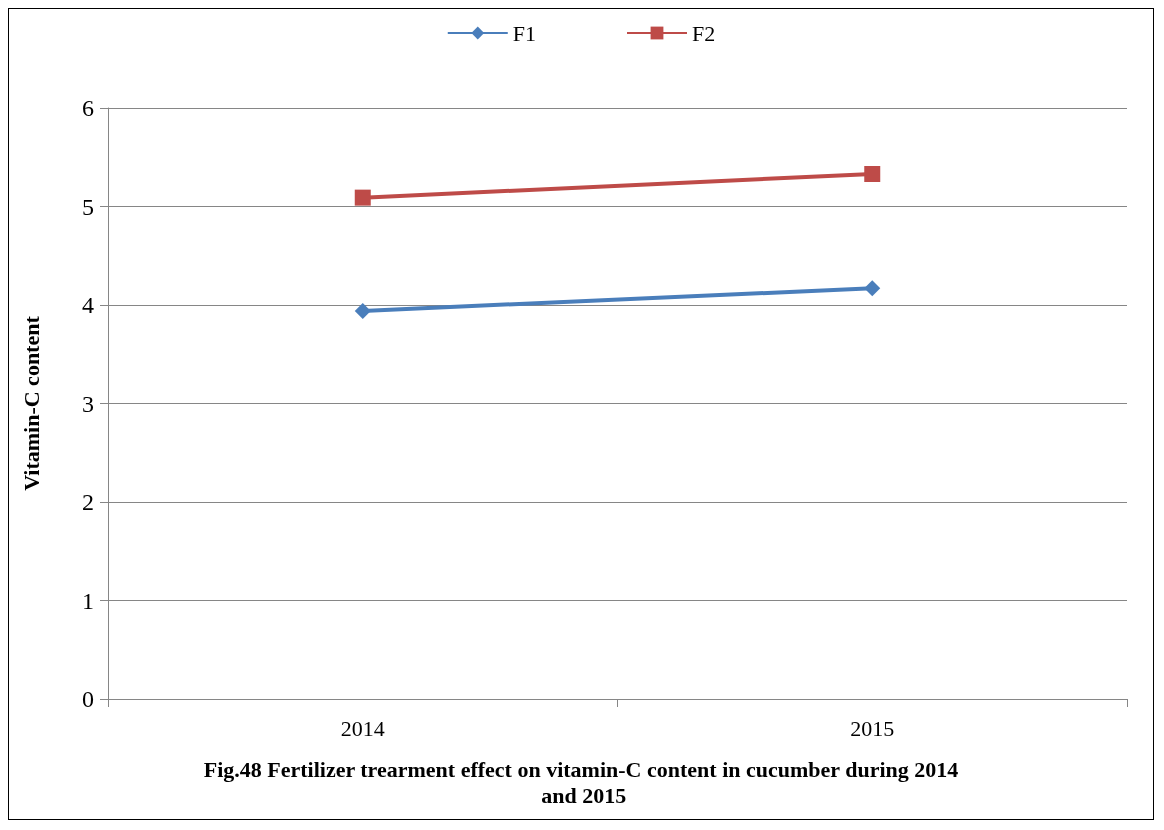 This screenshot has height=830, width=1164. What do you see at coordinates (88, 305) in the screenshot?
I see `y-tick-label: 4` at bounding box center [88, 305].